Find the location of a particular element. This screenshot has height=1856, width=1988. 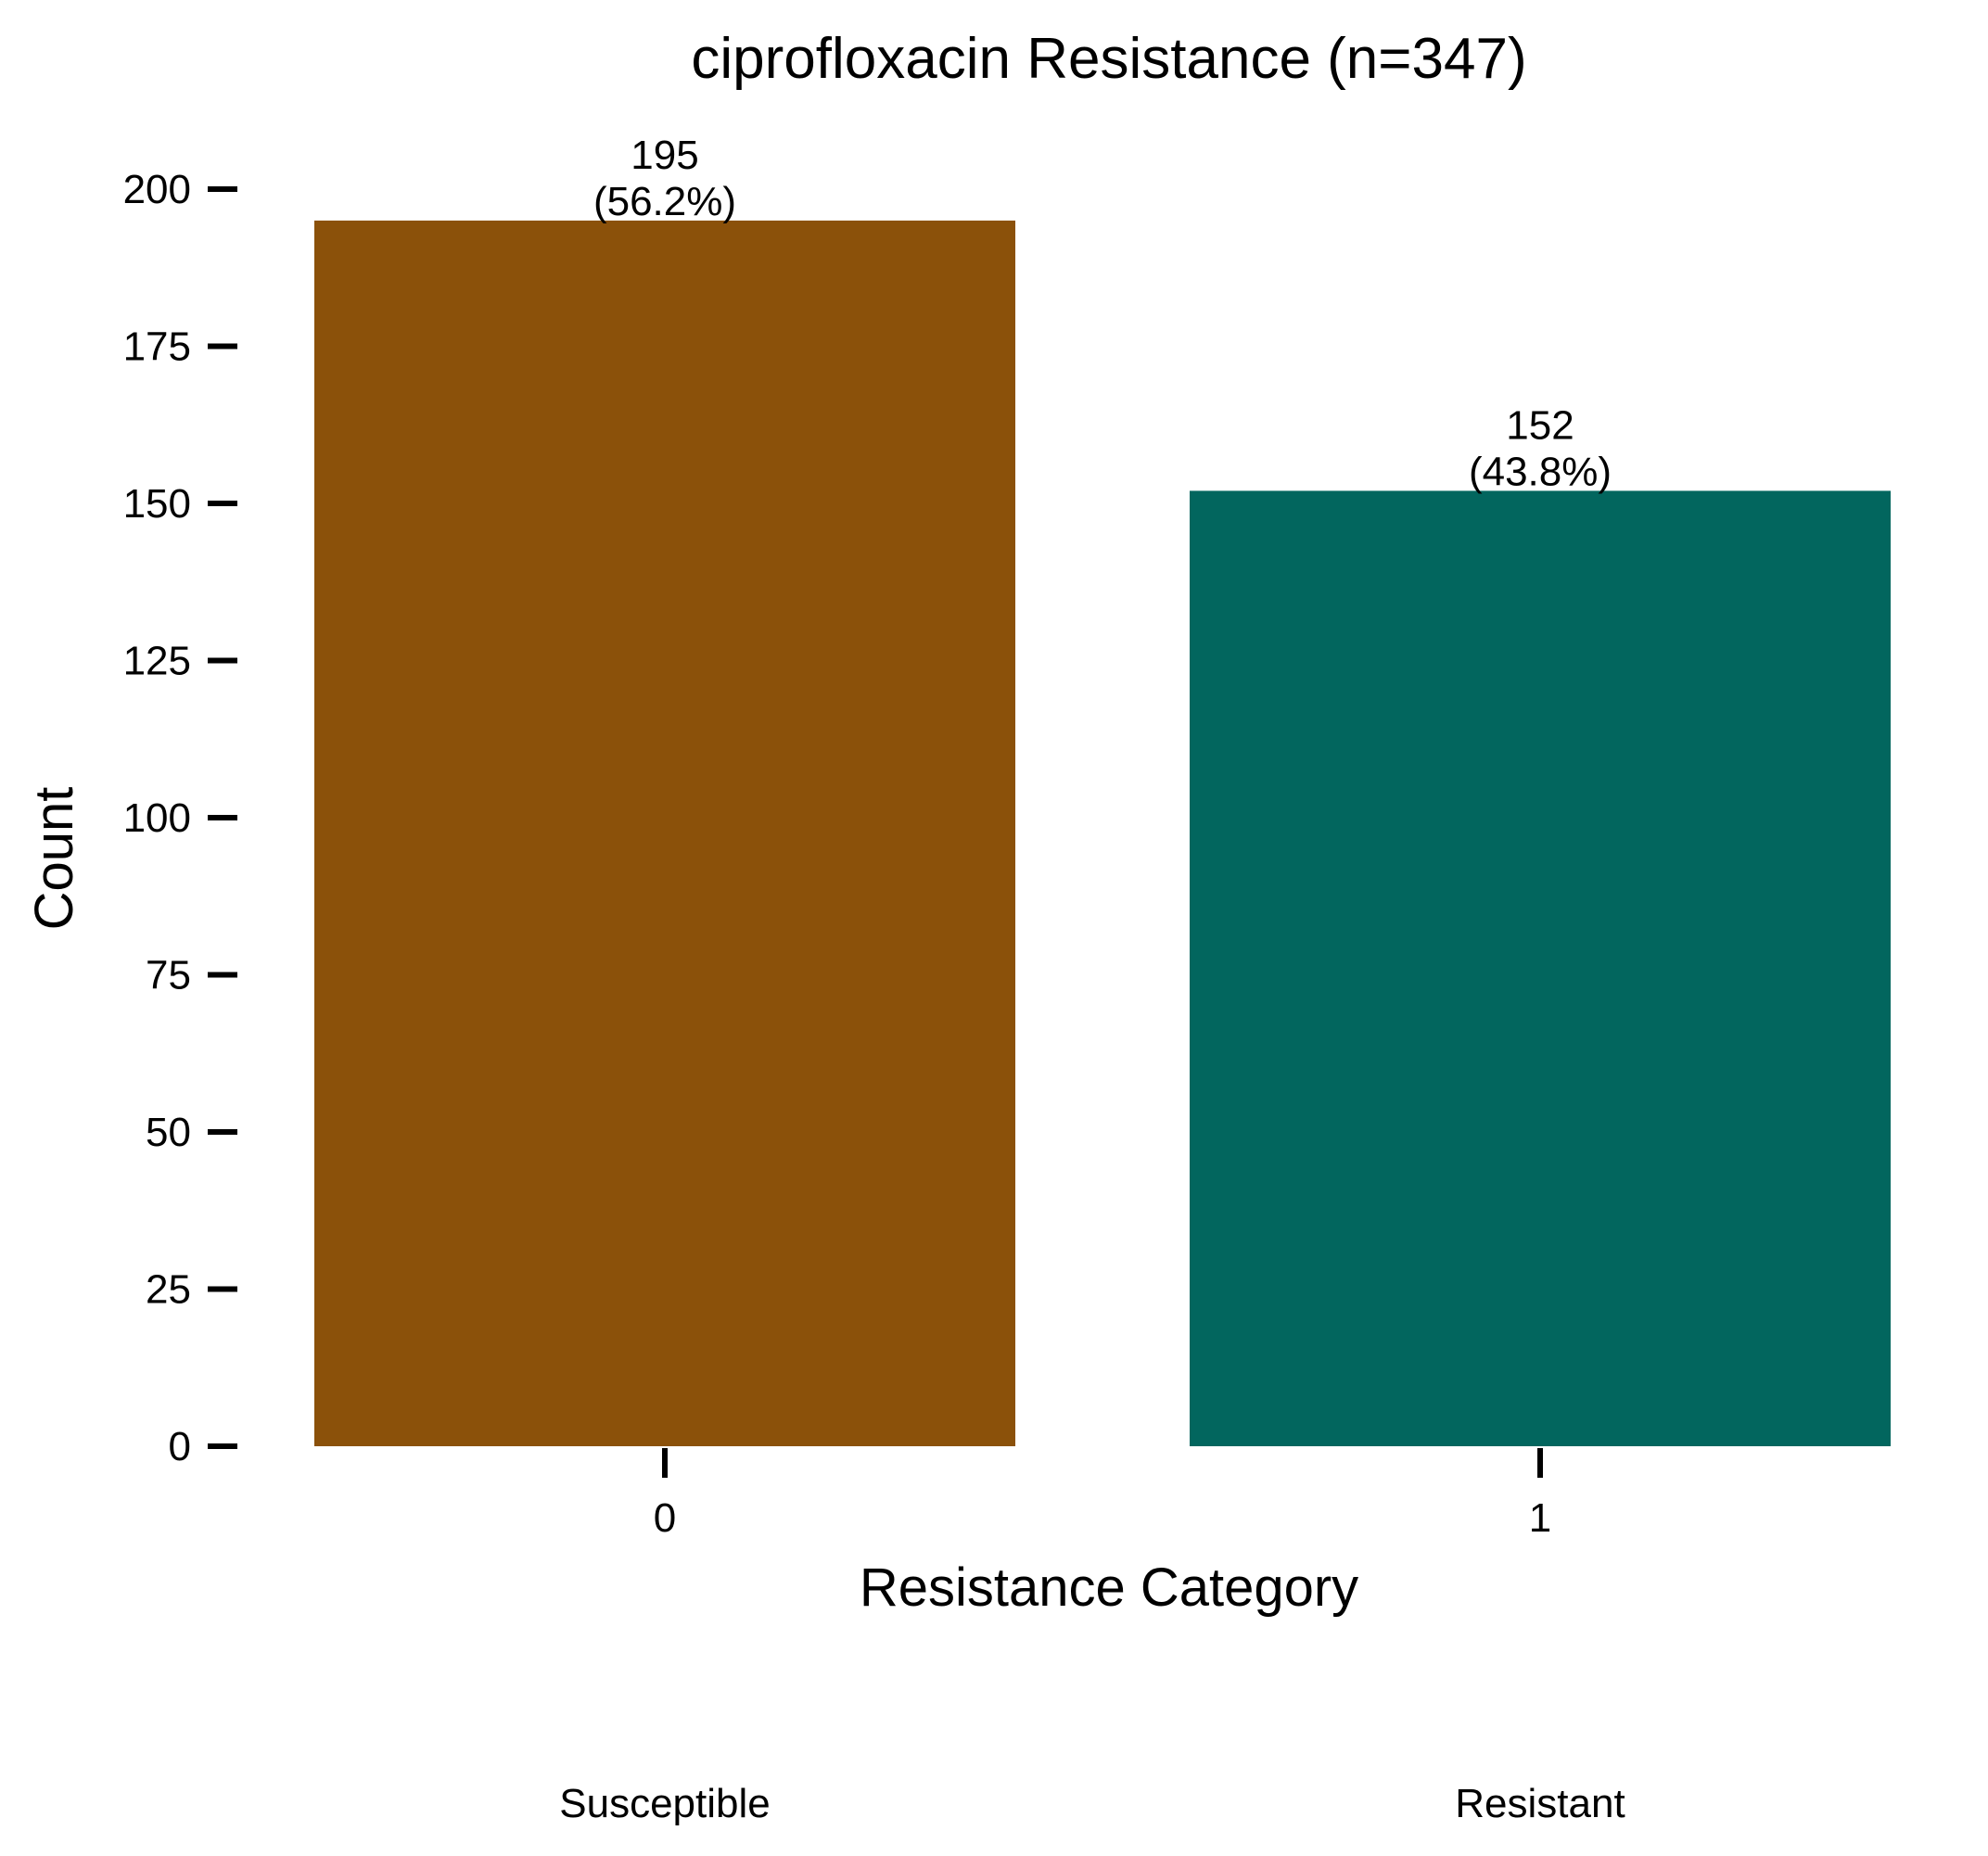

y-tick-label: 0 is located at coordinates (180, 1446).